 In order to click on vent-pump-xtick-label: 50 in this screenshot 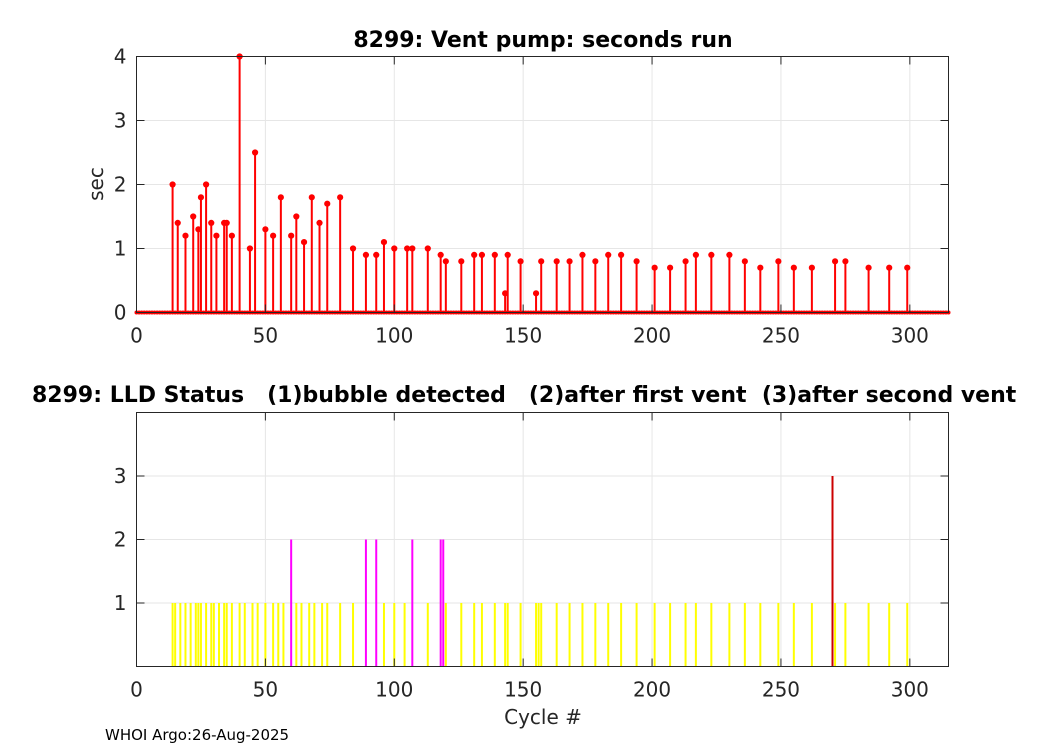, I will do `click(265, 336)`.